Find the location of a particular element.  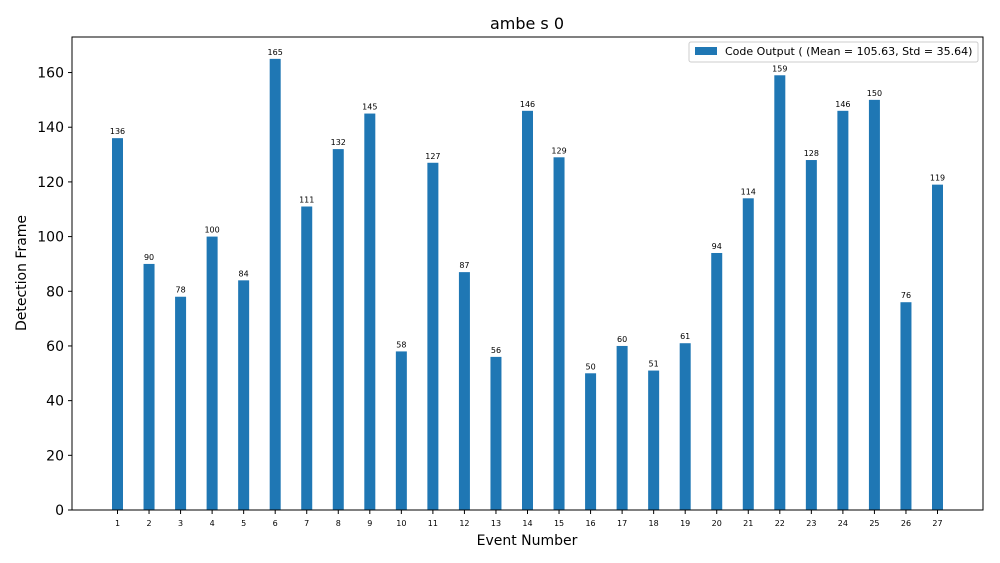

data-label-event-4: 100 is located at coordinates (211, 230).